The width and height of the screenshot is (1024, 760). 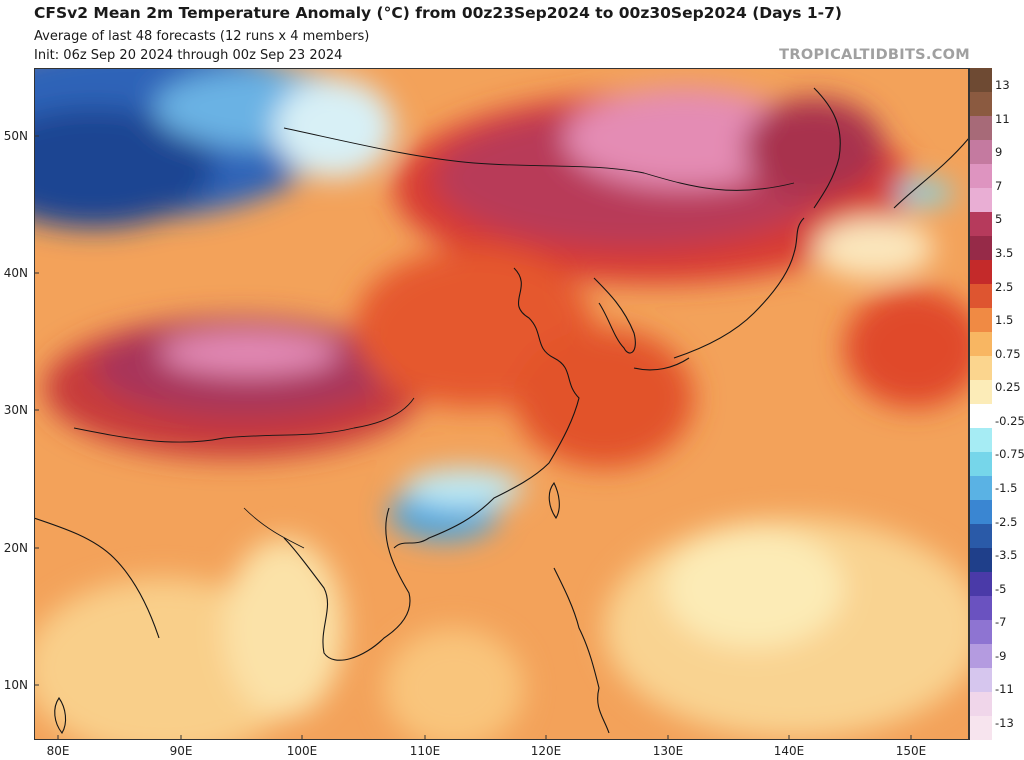 I want to click on lon-tick-100e: 100E, so click(x=302, y=751).